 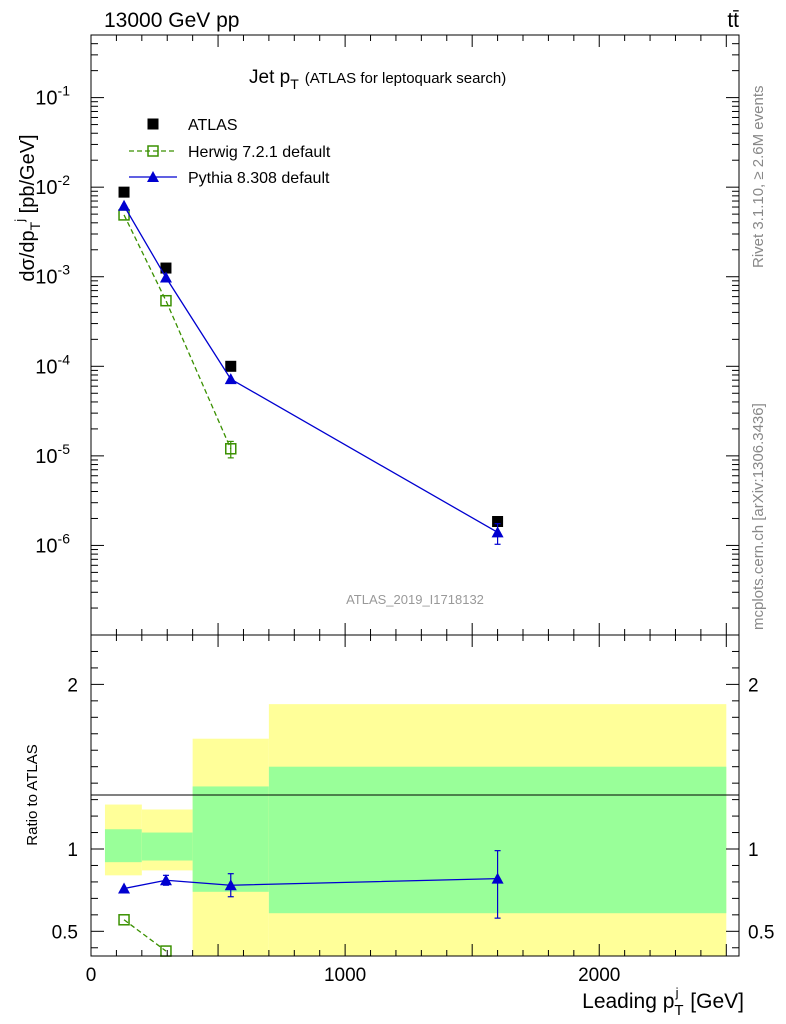 I want to click on chart-title-main: Jet p, so click(x=269, y=77).